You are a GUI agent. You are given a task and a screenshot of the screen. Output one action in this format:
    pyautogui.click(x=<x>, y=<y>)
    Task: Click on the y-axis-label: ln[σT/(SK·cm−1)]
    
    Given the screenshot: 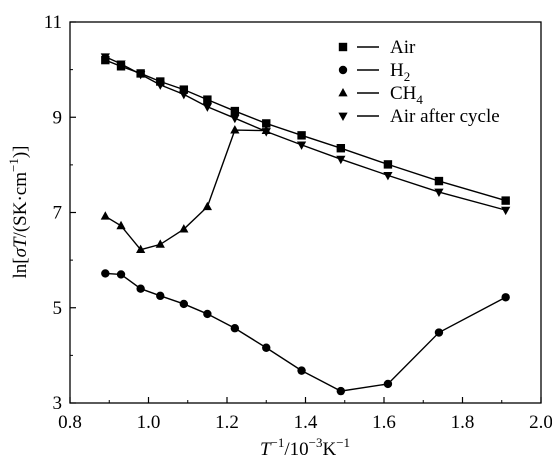 What is the action you would take?
    pyautogui.click(x=18, y=212)
    